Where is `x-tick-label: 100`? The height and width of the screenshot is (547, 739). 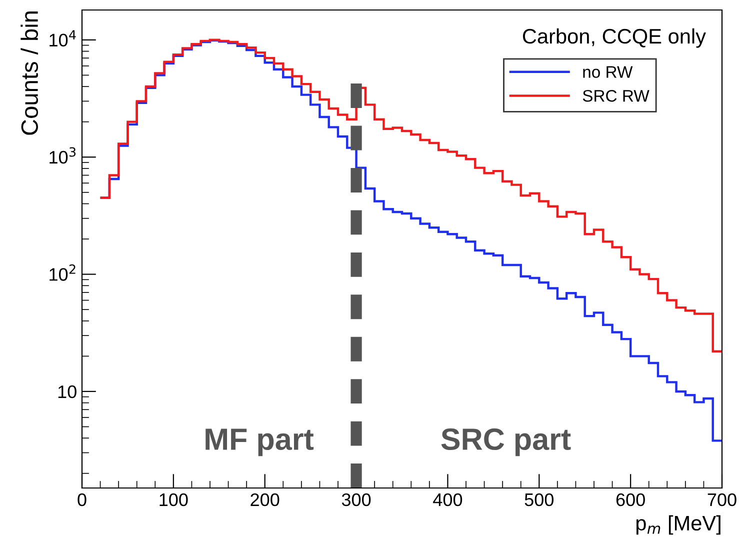
x-tick-label: 100 is located at coordinates (174, 499).